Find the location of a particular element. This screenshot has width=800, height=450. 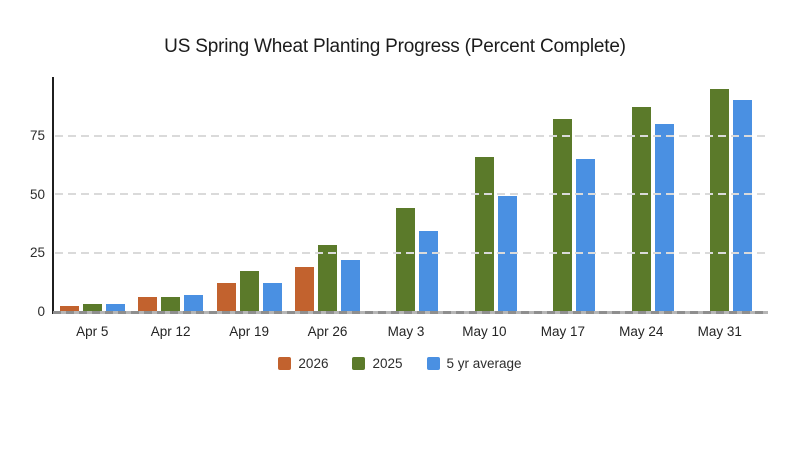

legend-label-5-yr-average: 5 yr average is located at coordinates (484, 363).